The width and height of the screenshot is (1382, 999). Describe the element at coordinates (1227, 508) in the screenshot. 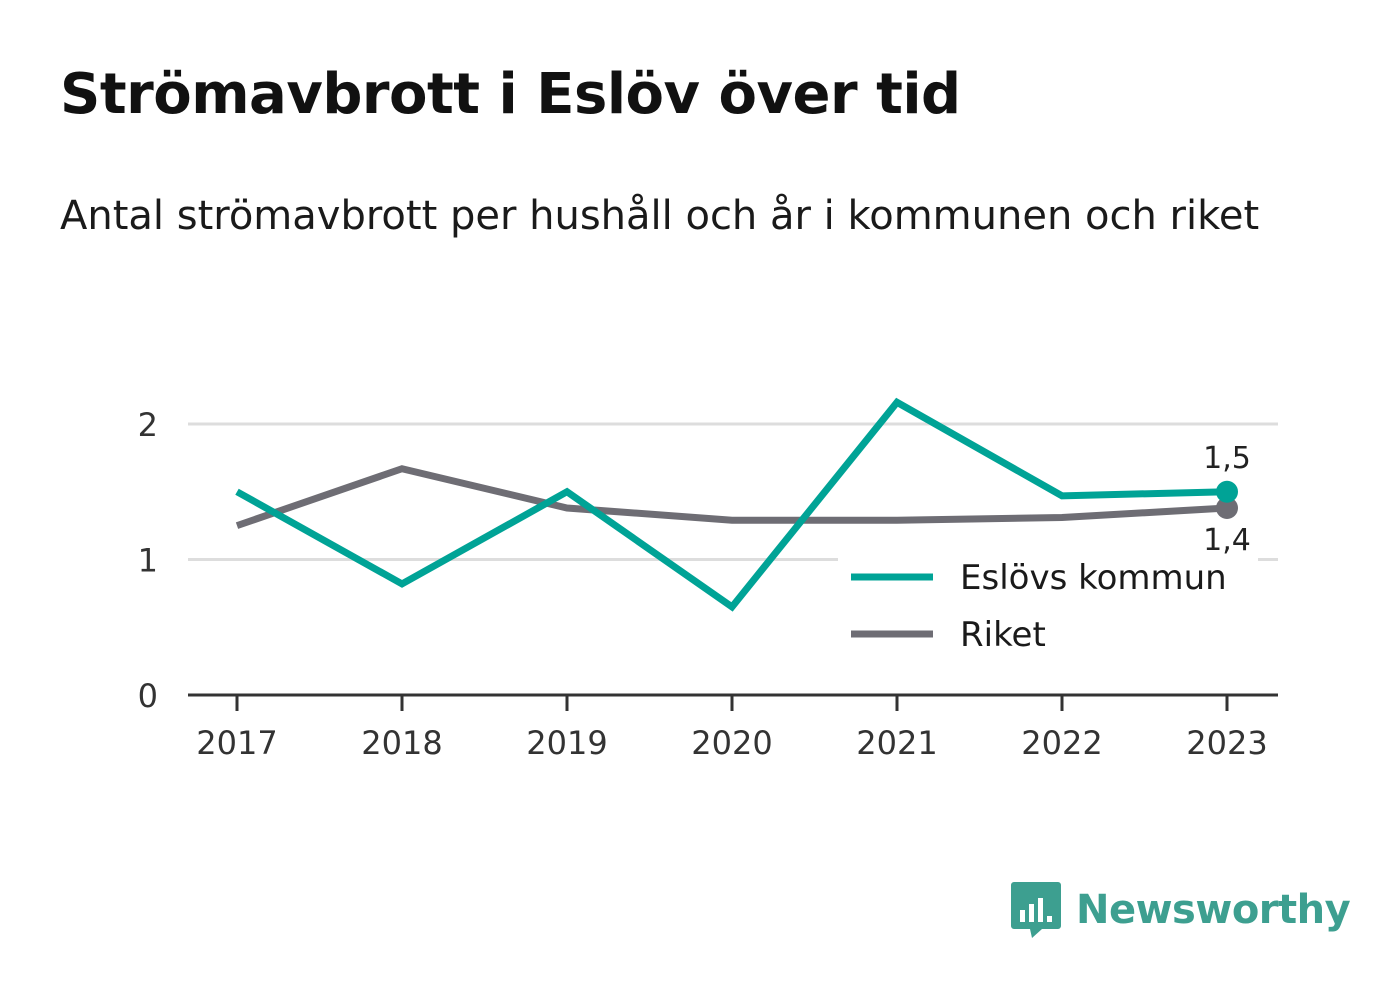

I see `end-marker-riket` at that location.